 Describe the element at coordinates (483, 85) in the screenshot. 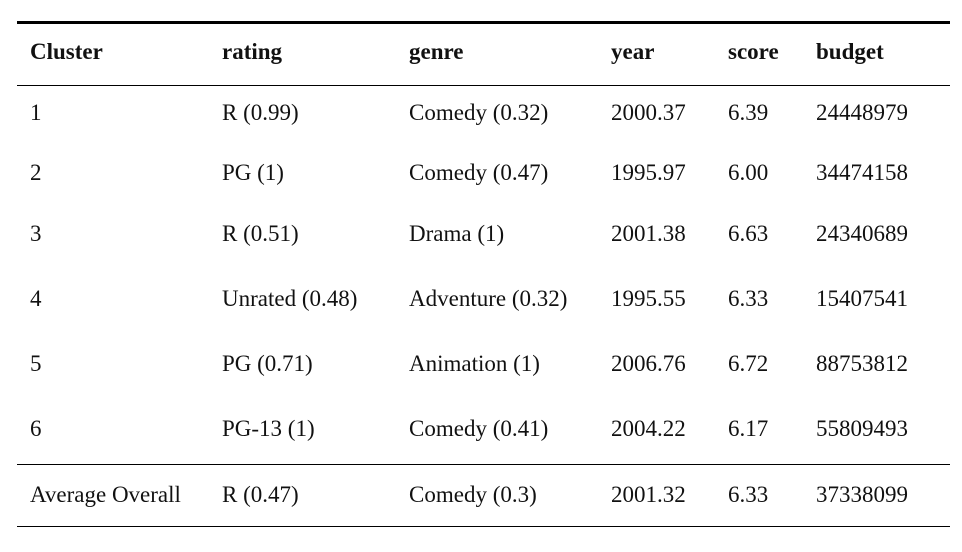

I see `table-header-rule` at that location.